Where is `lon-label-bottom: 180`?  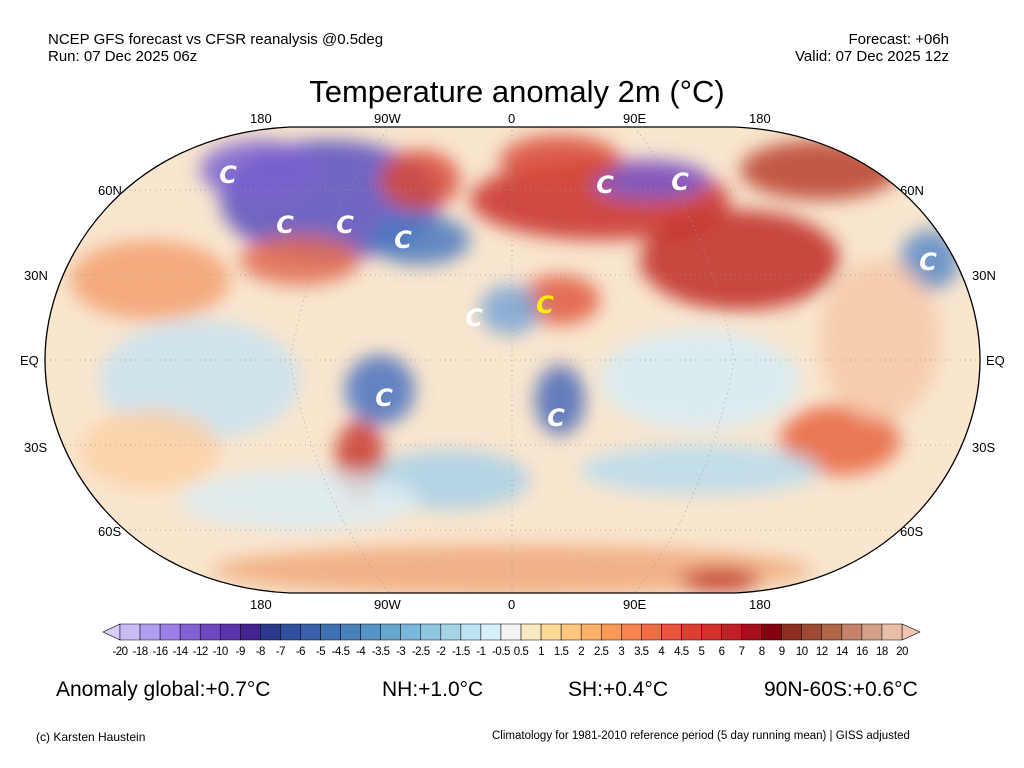
lon-label-bottom: 180 is located at coordinates (760, 604).